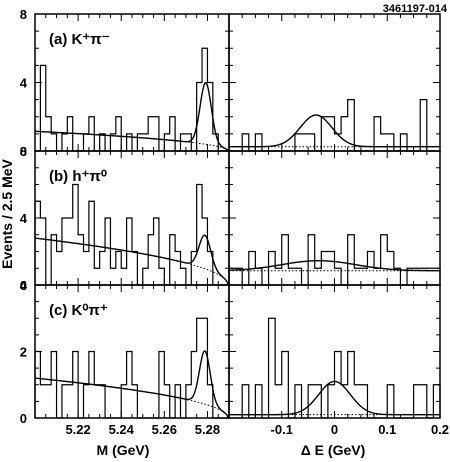  Describe the element at coordinates (415, 9) in the screenshot. I see `figure-id: 3461197-014` at that location.